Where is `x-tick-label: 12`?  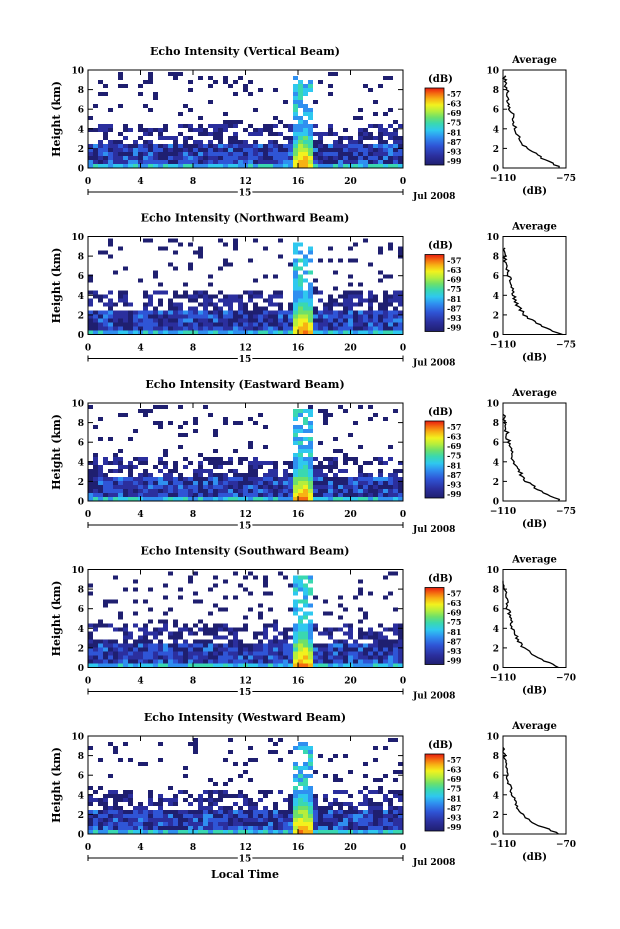 x-tick-label: 12 is located at coordinates (245, 182).